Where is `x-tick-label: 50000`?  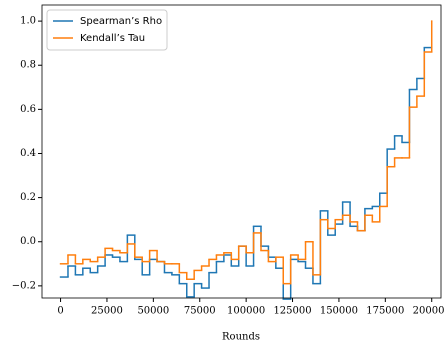
x-tick-label: 50000 is located at coordinates (153, 311).